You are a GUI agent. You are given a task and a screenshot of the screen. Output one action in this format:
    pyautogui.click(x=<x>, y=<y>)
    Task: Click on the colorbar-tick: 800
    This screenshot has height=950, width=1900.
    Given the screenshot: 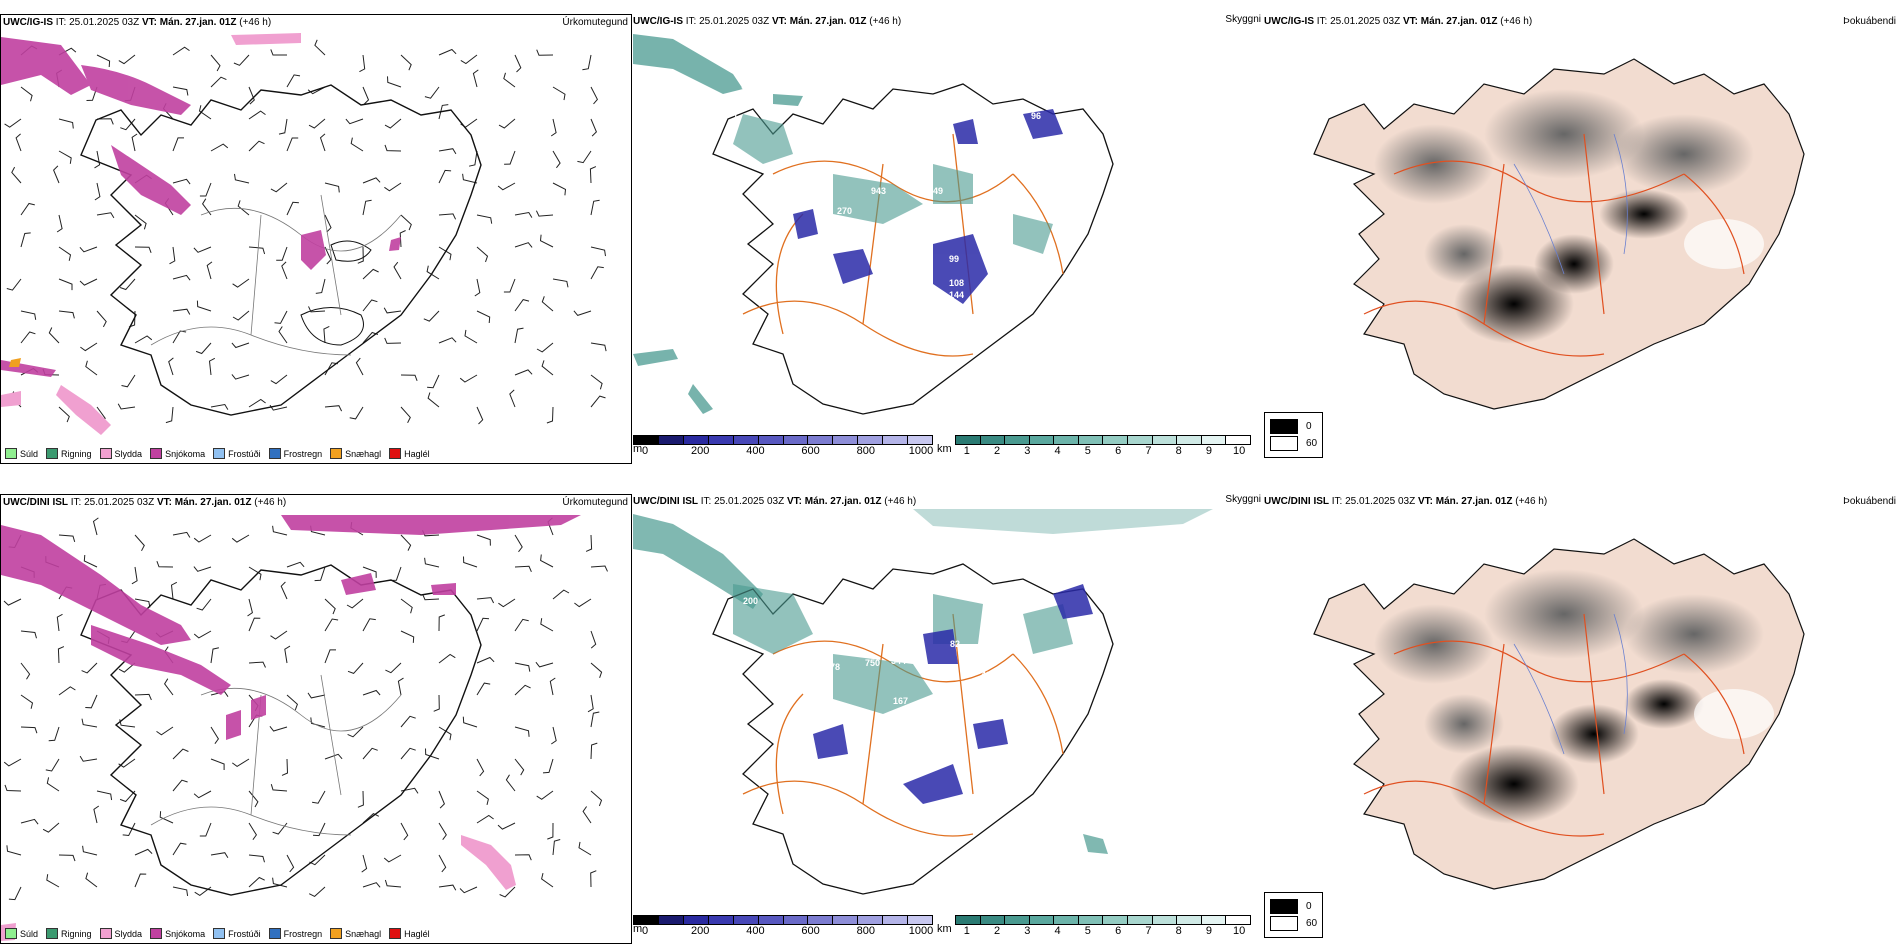 What is the action you would take?
    pyautogui.click(x=865, y=931)
    